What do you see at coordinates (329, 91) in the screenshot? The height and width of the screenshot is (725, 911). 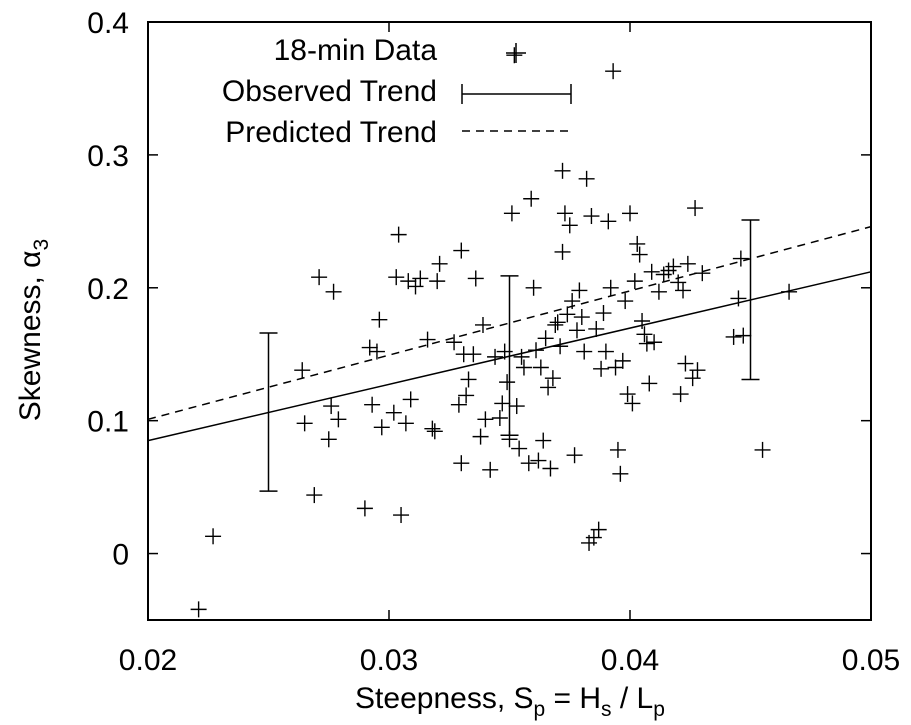 I see `legend-label-observed: Observed Trend` at bounding box center [329, 91].